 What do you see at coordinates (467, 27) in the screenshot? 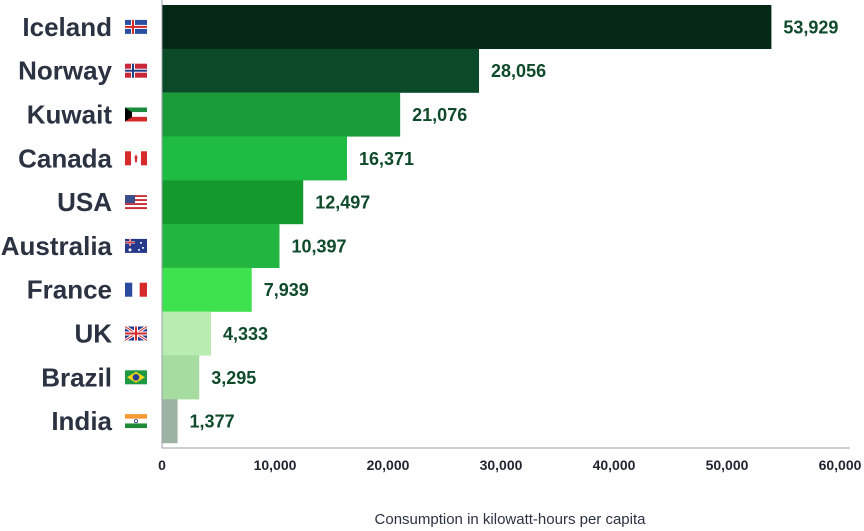
I see `bar-iceland` at bounding box center [467, 27].